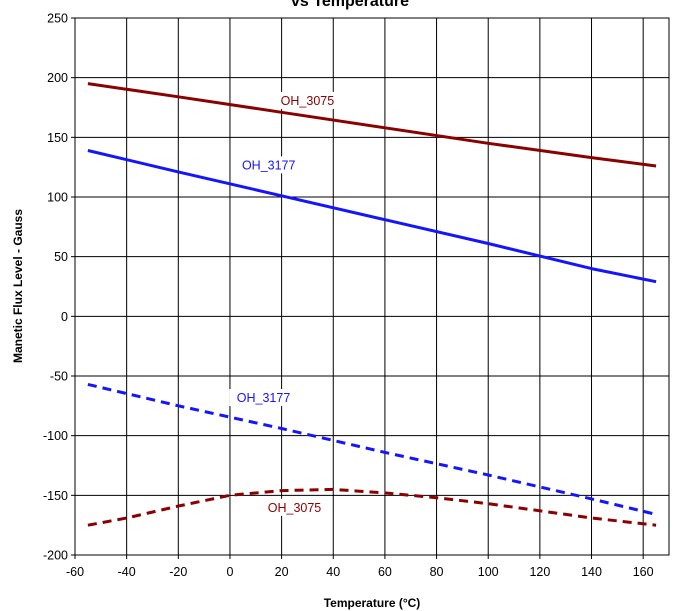  I want to click on y-tick-label: -50, so click(59, 377).